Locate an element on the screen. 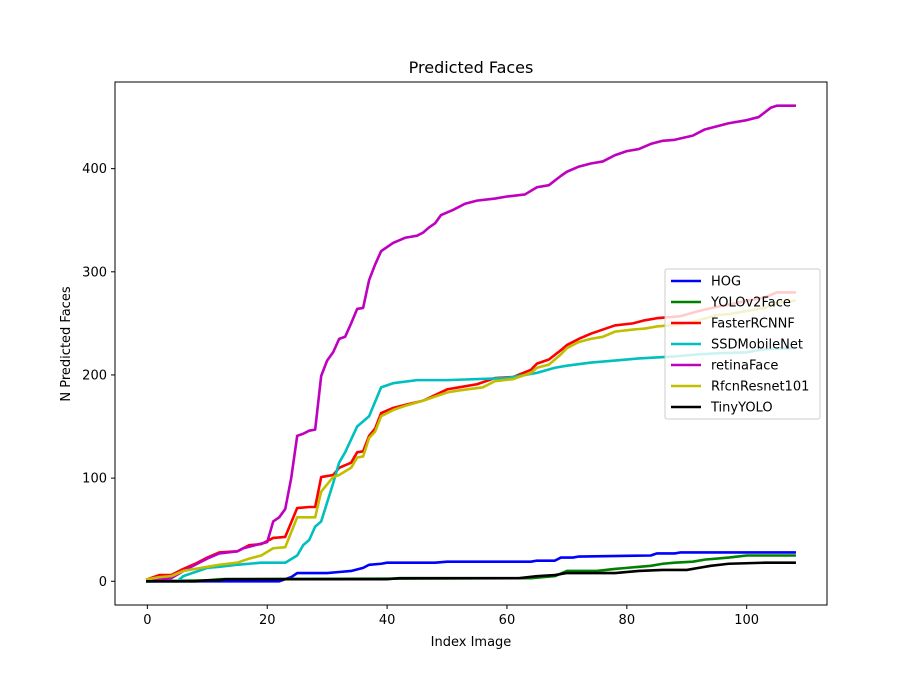 This screenshot has height=681, width=919. legend-label-hog: HOG is located at coordinates (726, 282).